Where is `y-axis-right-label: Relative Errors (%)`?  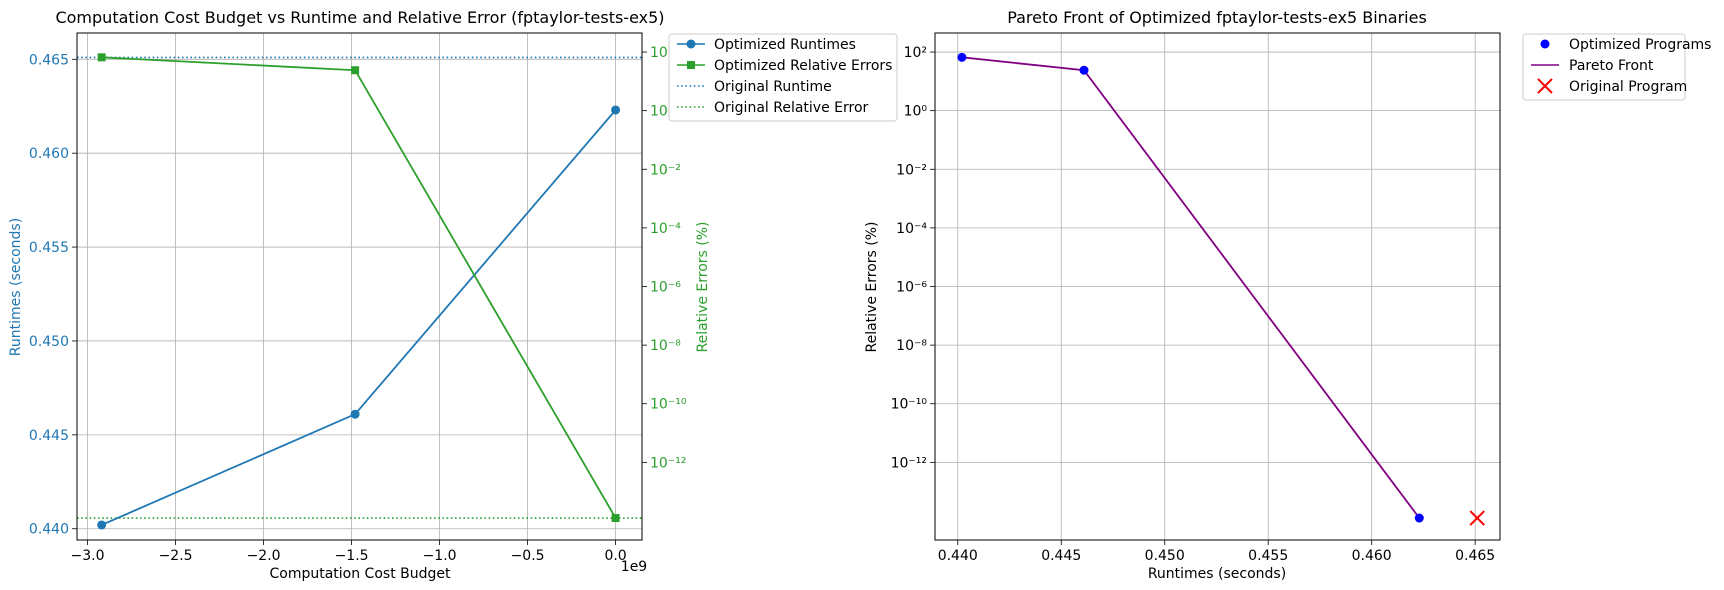 y-axis-right-label: Relative Errors (%) is located at coordinates (703, 286).